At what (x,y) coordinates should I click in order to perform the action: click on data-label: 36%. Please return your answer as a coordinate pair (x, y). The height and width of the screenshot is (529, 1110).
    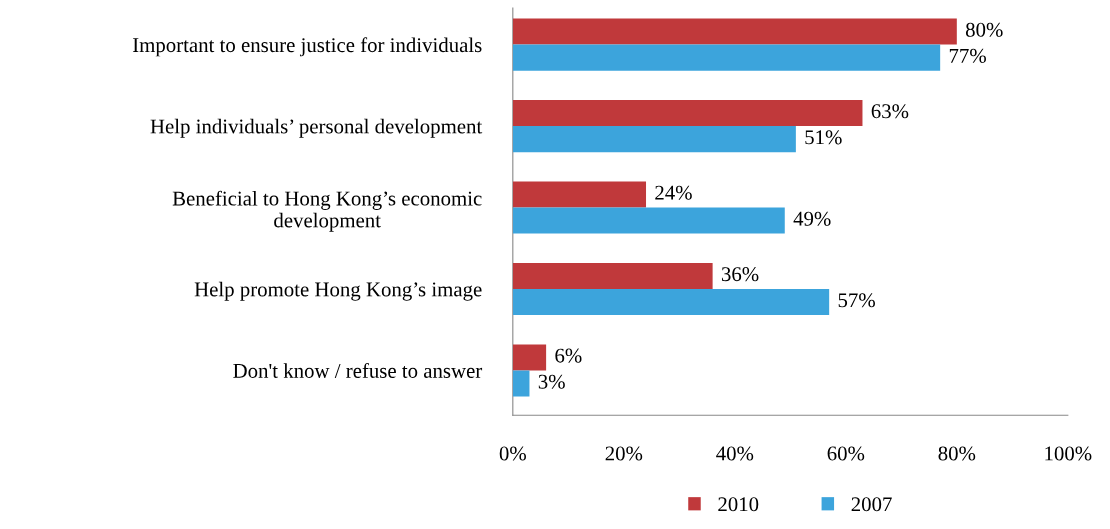
    Looking at the image, I should click on (740, 274).